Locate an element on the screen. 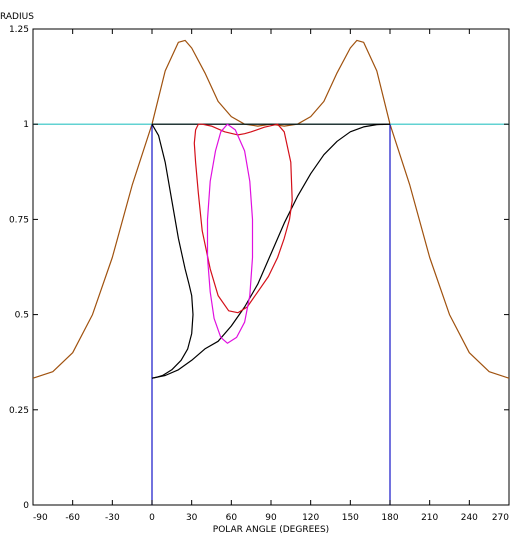 Image resolution: width=510 pixels, height=535 pixels. x-axis-label: POLAR ANGLE (DEGREES) is located at coordinates (271, 530).